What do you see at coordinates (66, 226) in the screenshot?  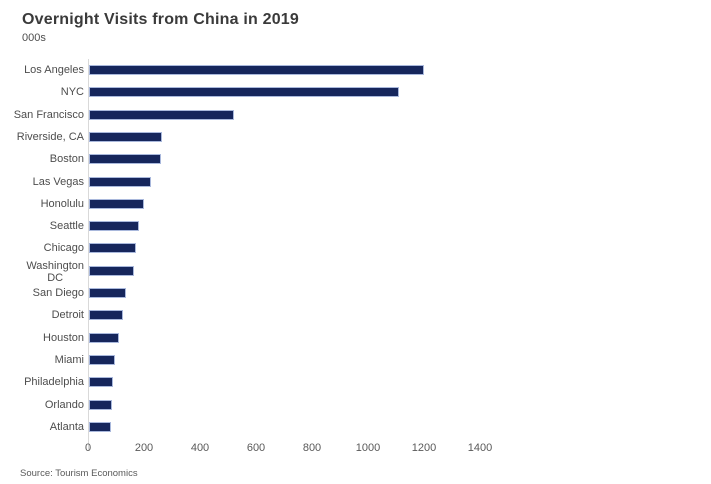 I see `category-label-text: Seattle` at bounding box center [66, 226].